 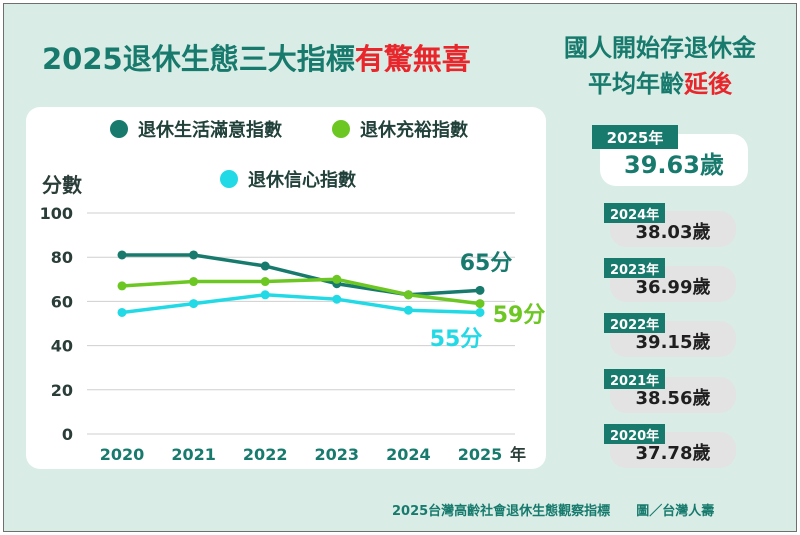 What do you see at coordinates (480, 454) in the screenshot?
I see `x-tick-label: 2025` at bounding box center [480, 454].